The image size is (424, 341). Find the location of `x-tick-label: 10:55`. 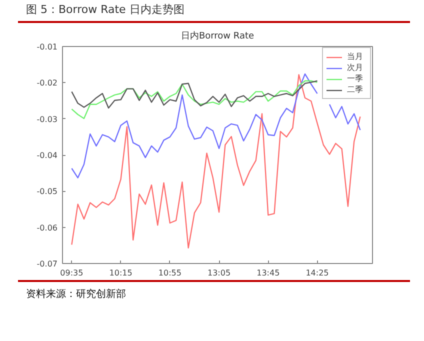

x-tick-label: 10:55 is located at coordinates (170, 273).